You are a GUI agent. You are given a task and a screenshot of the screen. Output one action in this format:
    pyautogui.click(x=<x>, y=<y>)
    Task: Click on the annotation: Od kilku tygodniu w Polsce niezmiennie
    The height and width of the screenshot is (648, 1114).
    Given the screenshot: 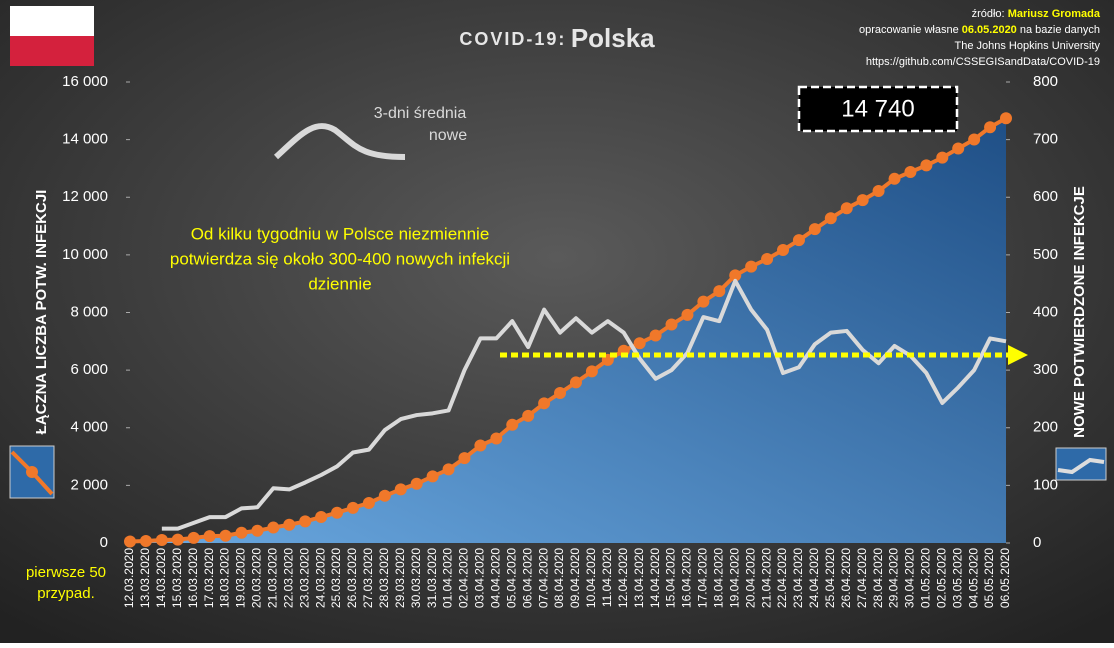 What is the action you would take?
    pyautogui.click(x=340, y=233)
    